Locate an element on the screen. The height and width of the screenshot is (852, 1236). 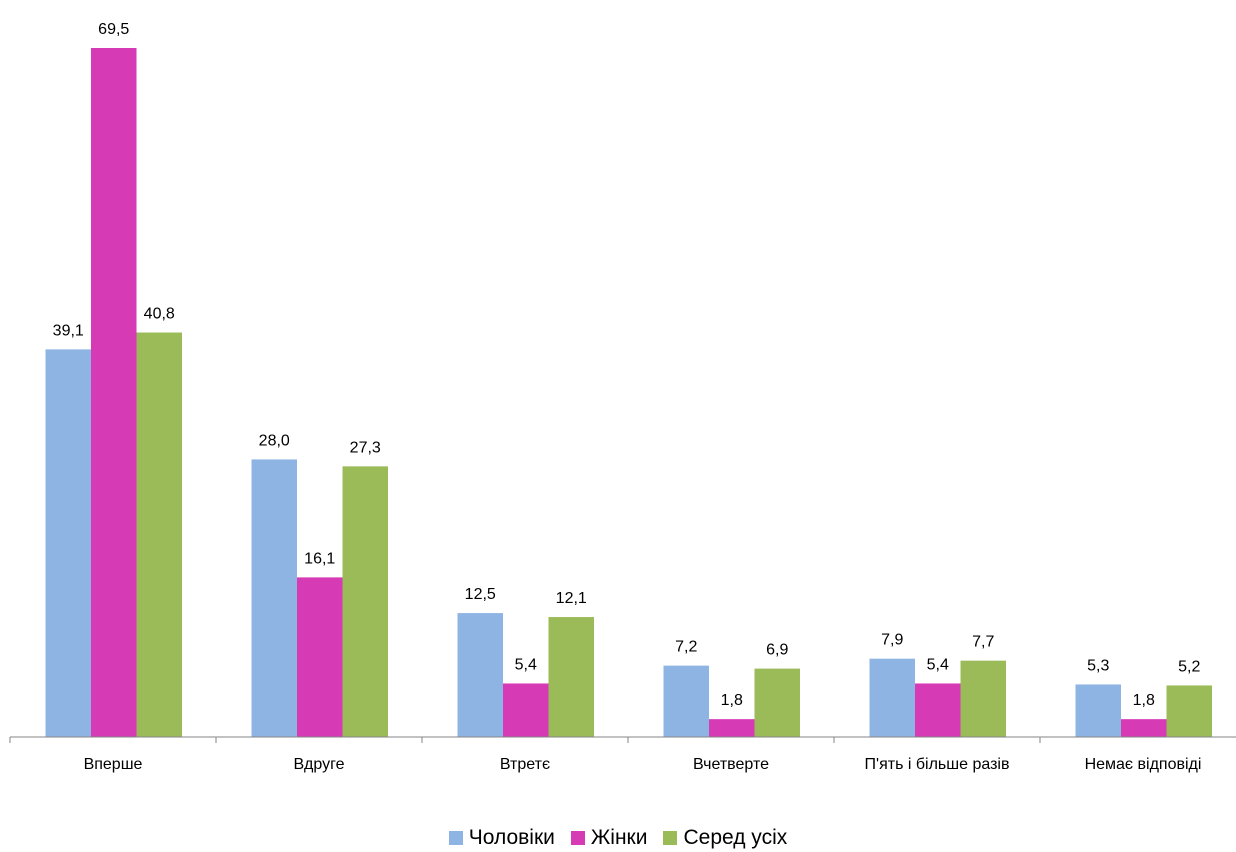
legend-label: Серед усіх is located at coordinates (735, 837).